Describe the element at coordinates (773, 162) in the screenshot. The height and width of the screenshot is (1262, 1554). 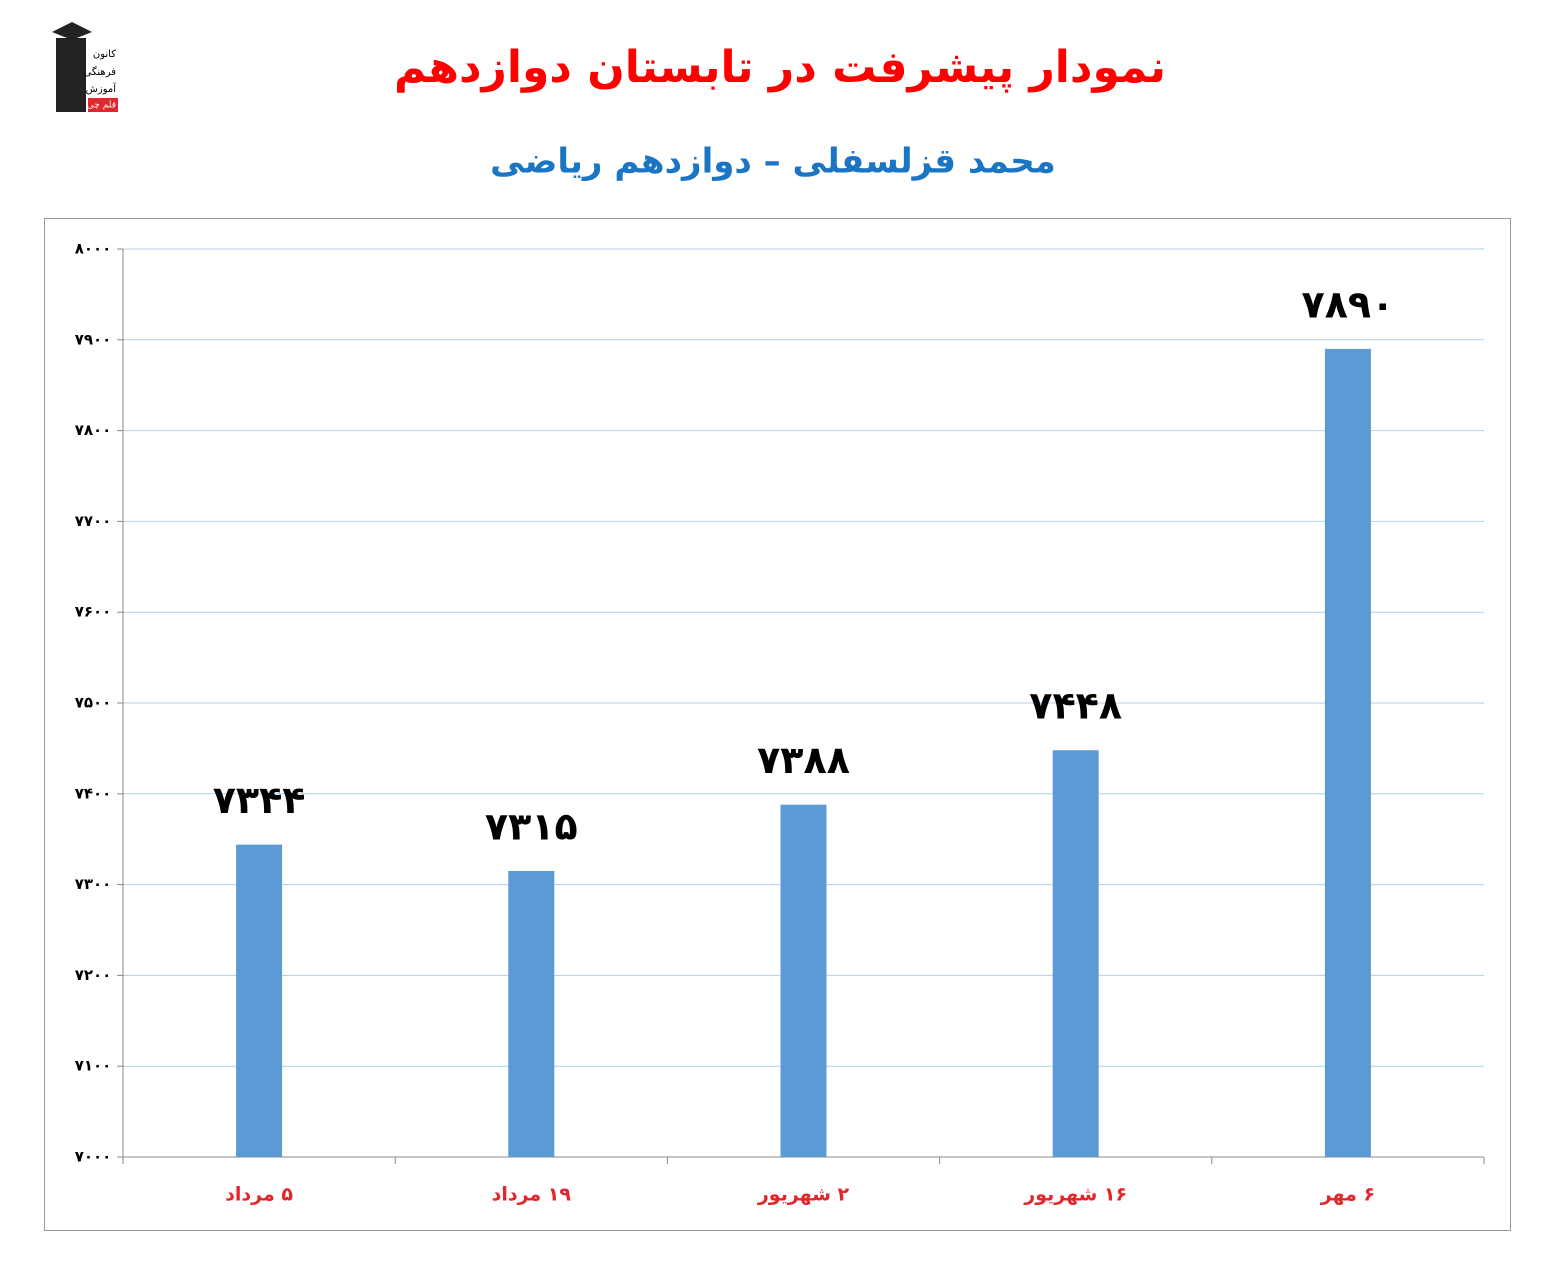
I see `chart-subtitle: محمد قزلسفلی – دوازدهم ریاضی` at that location.